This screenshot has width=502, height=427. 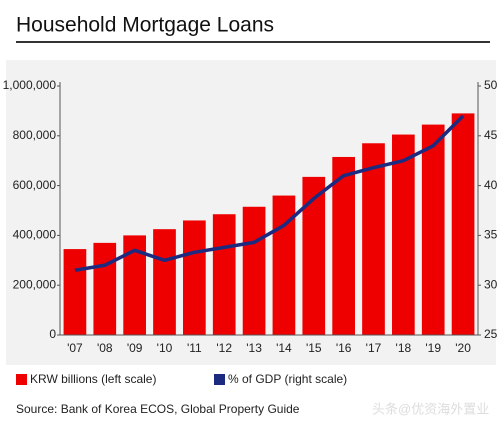 What do you see at coordinates (194, 348) in the screenshot?
I see `x-tick-label: '11` at bounding box center [194, 348].